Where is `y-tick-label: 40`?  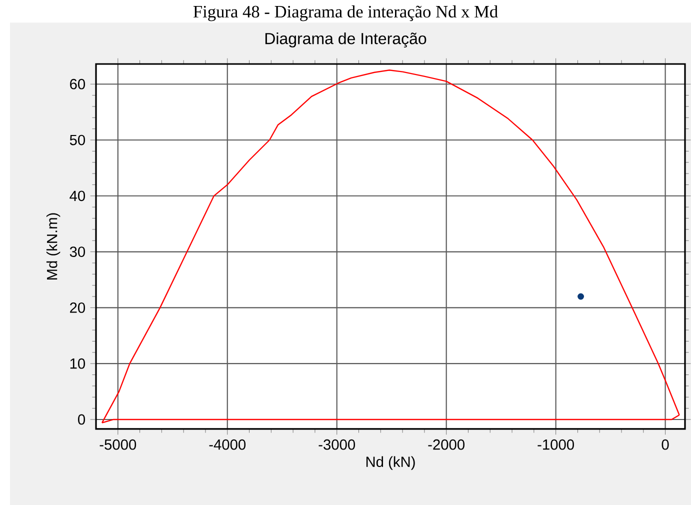 y-tick-label: 40 is located at coordinates (78, 196).